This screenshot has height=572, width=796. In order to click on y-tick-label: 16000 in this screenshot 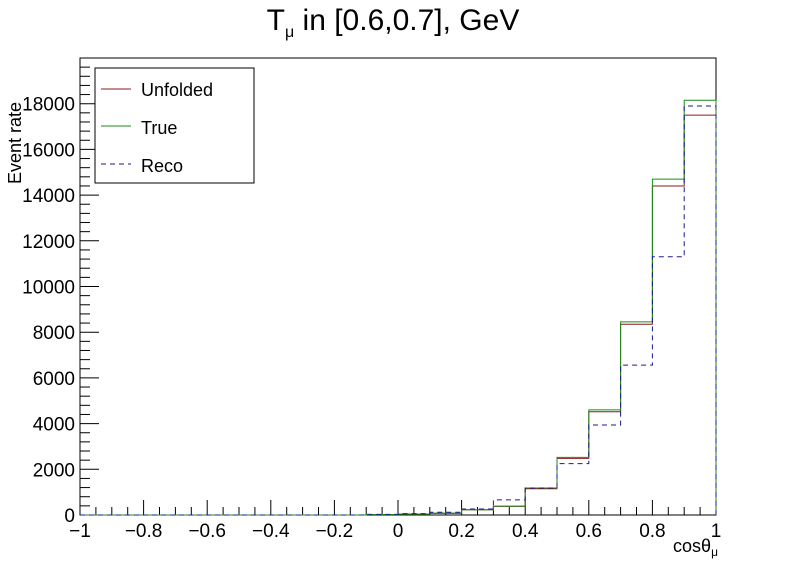, I will do `click(48, 150)`.